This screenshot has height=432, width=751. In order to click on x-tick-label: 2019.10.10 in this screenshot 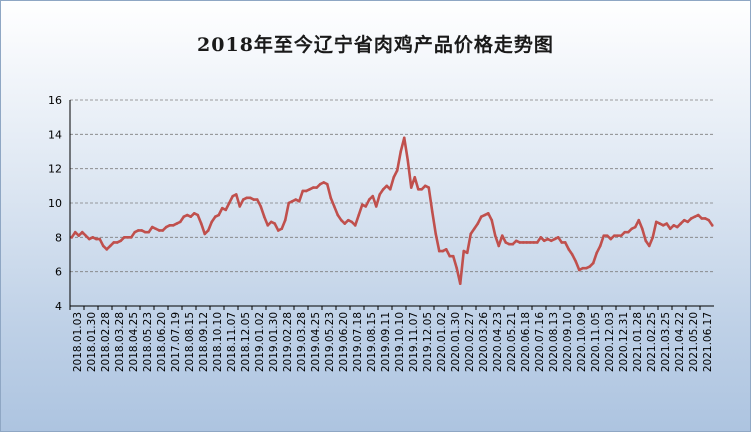, I will do `click(400, 342)`.